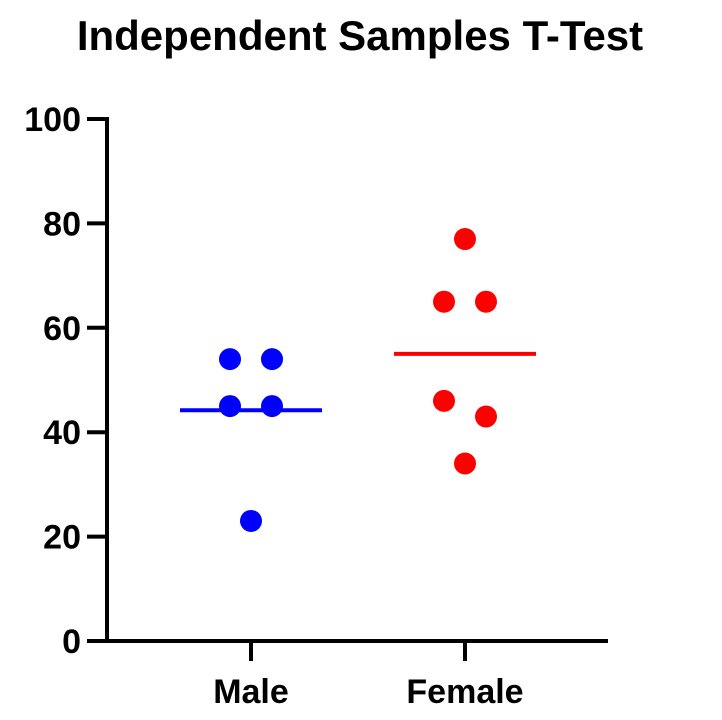  What do you see at coordinates (65, 381) in the screenshot?
I see `y-ticks: 0 20 40 60 80 100` at bounding box center [65, 381].